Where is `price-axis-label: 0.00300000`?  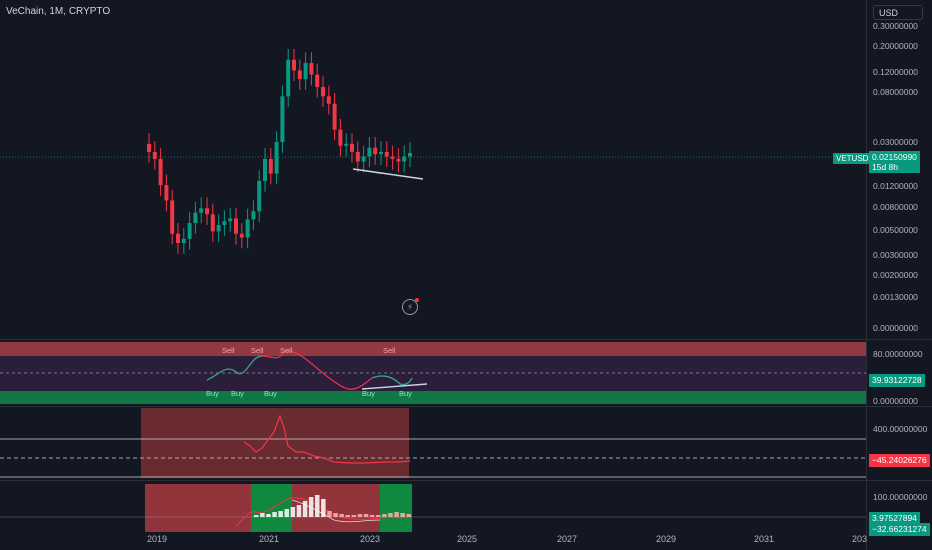
price-axis-label: 0.00300000 is located at coordinates (895, 255).